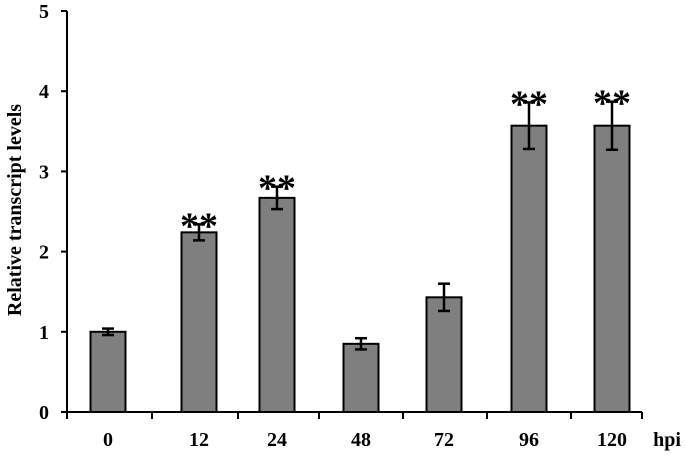 This screenshot has width=685, height=458. Describe the element at coordinates (444, 440) in the screenshot. I see `x-tick-label: 72` at that location.